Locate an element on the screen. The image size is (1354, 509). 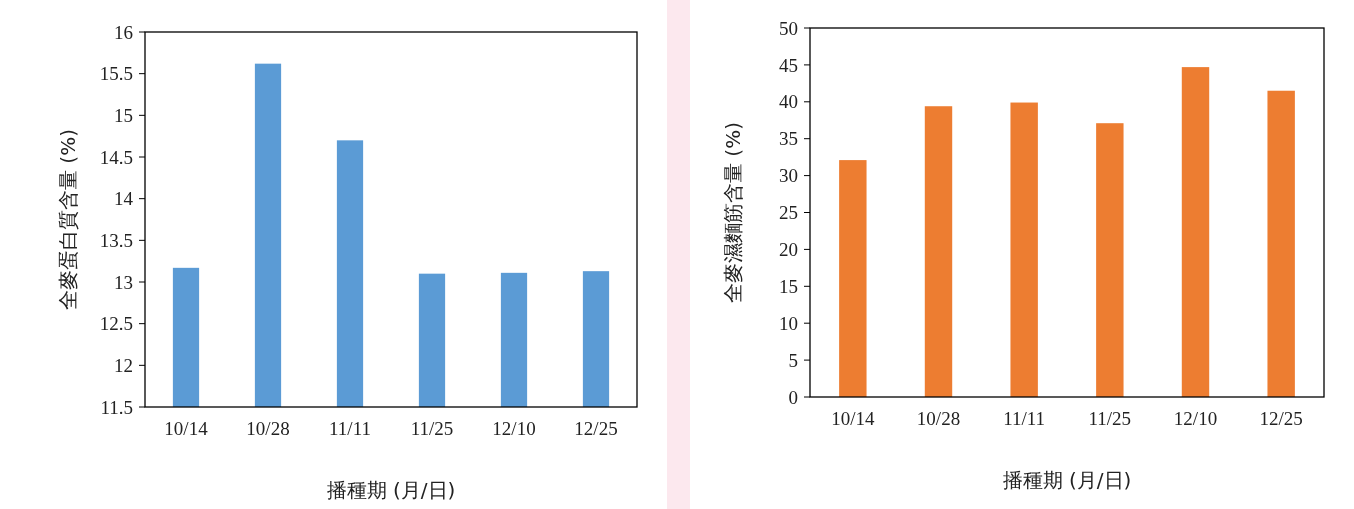
y-tick-label: 30 is located at coordinates (788, 176).